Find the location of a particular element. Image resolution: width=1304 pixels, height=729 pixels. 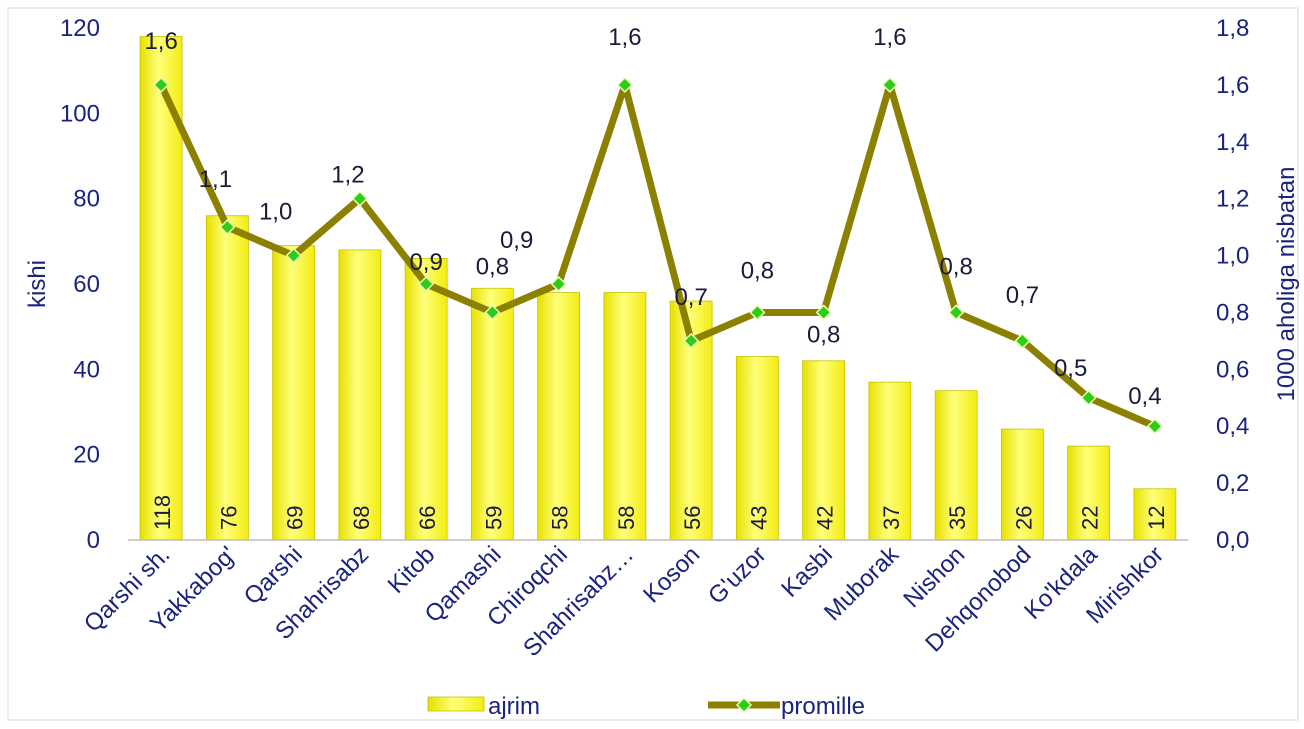

bar-value-label: 118 is located at coordinates (162, 512).